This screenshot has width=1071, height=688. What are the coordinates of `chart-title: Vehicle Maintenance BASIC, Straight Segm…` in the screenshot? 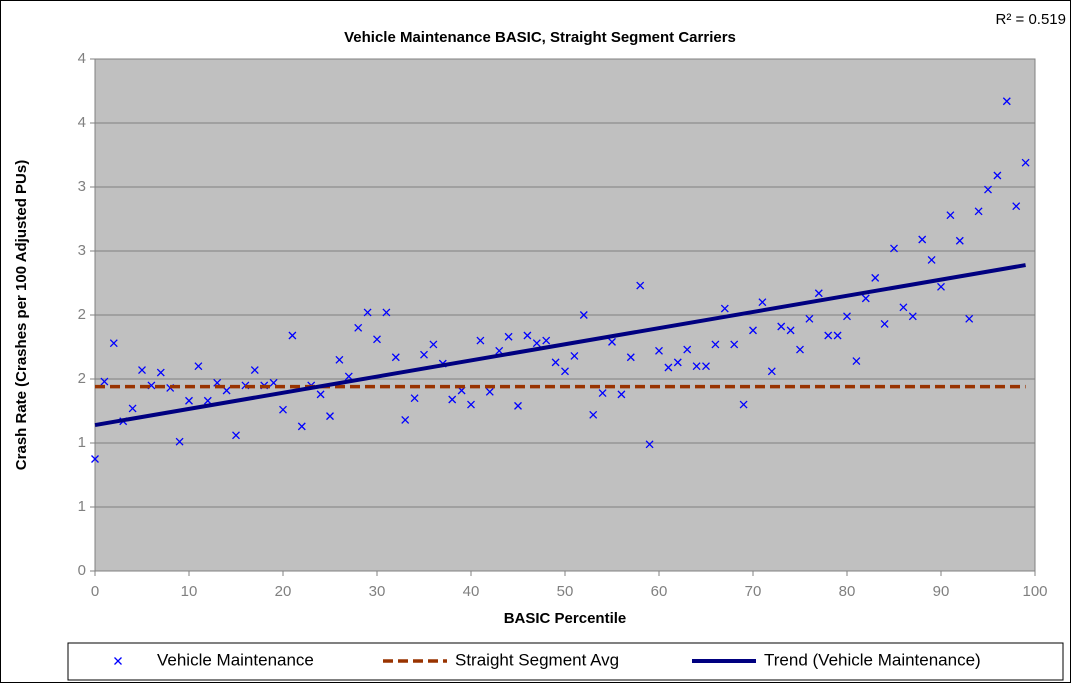 It's located at (540, 37).